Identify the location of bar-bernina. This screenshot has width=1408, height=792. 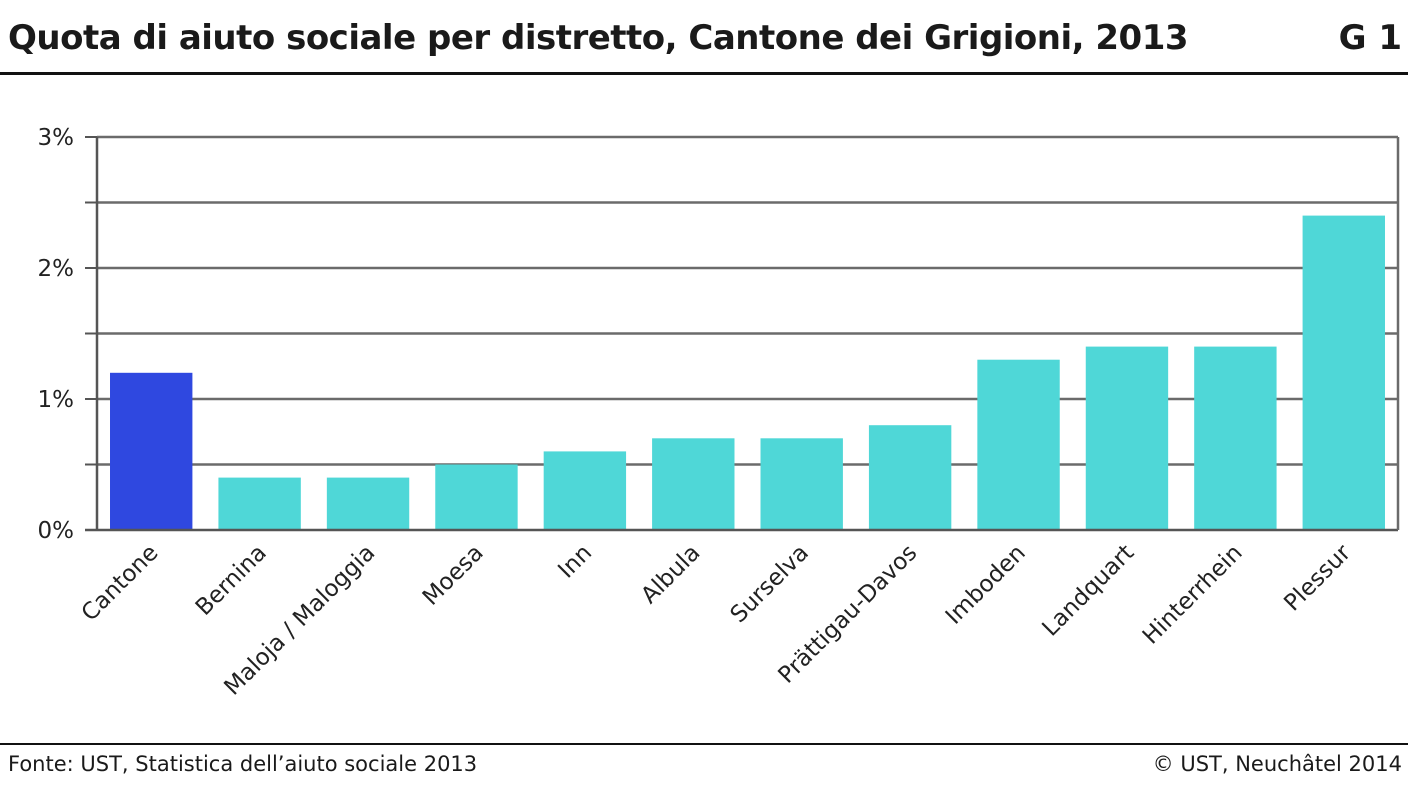
(259, 503).